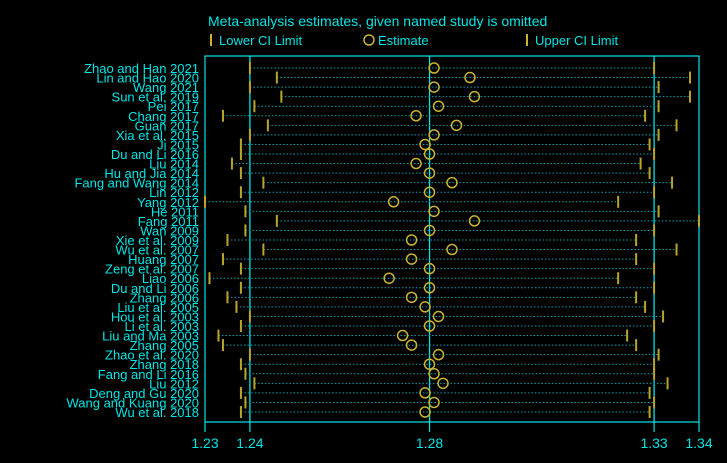 The image size is (727, 463). Describe the element at coordinates (414, 40) in the screenshot. I see `legend: Lower CI Limit Estimate Upper CI Limit` at that location.